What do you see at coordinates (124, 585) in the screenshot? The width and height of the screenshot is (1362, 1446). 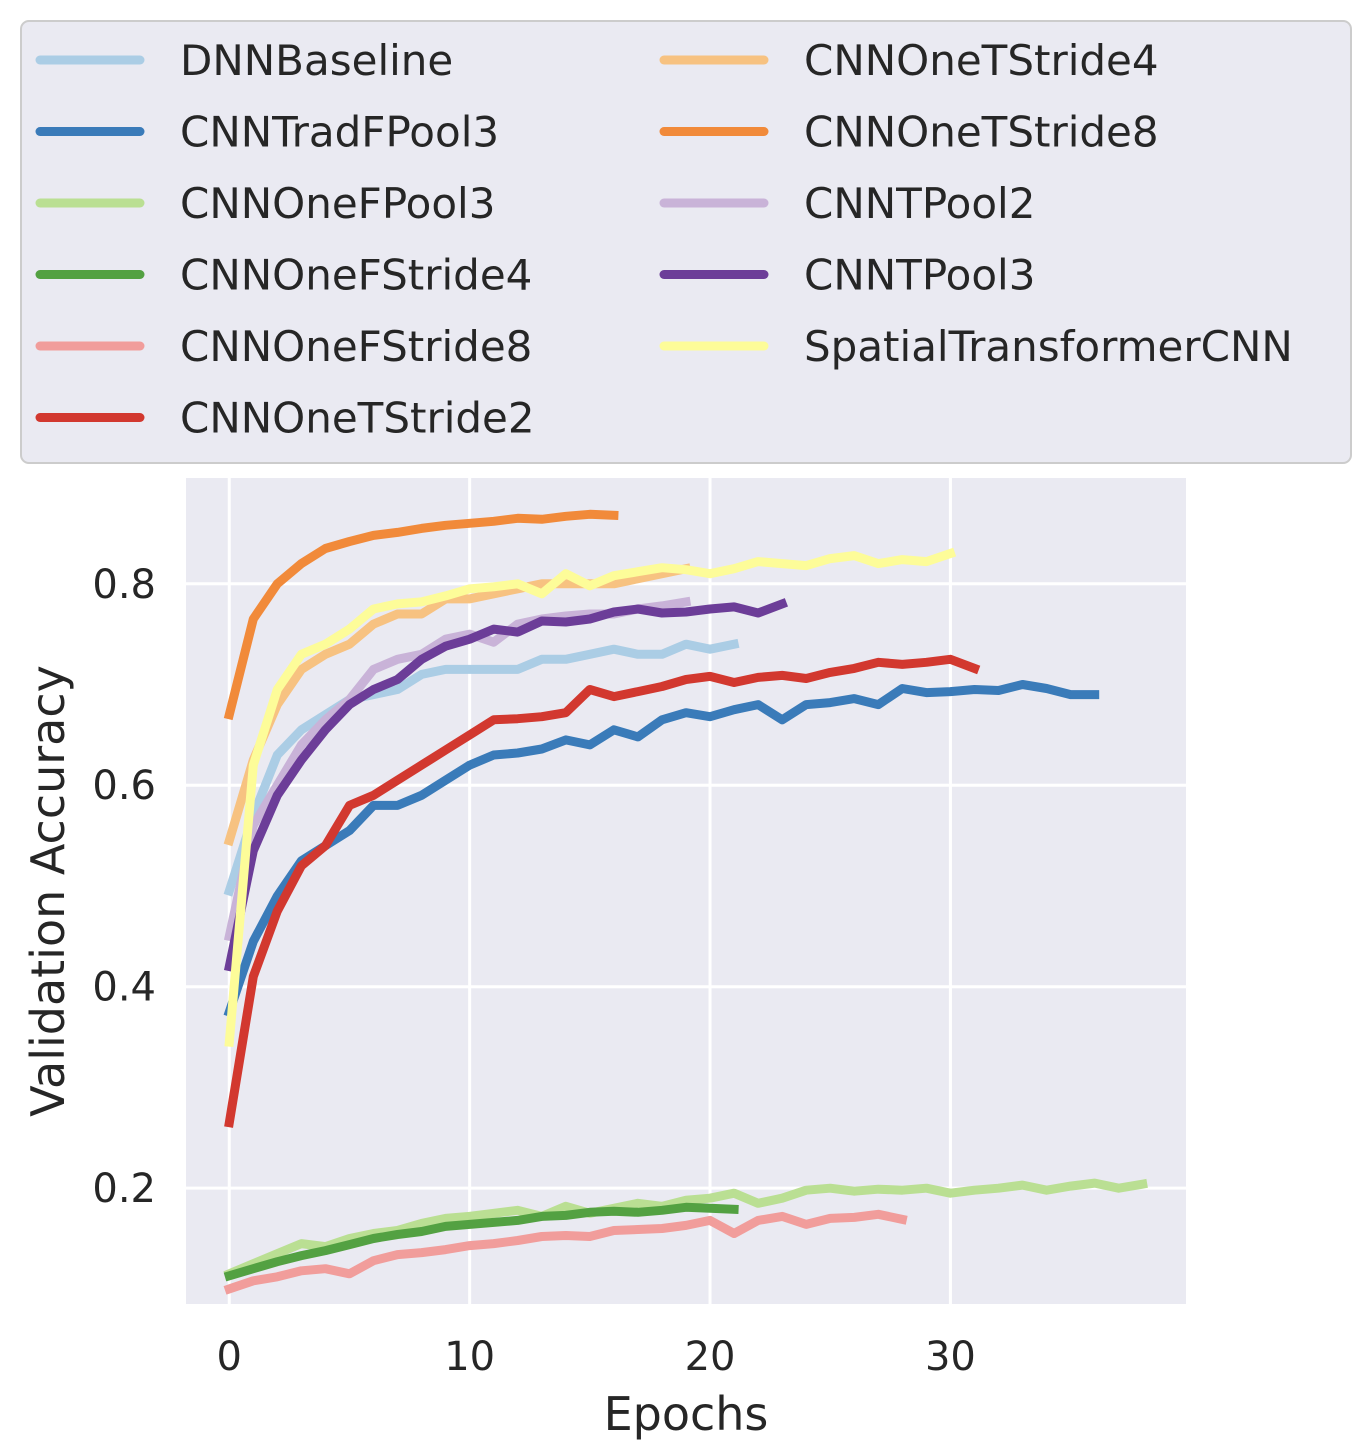 I see `y-tick-label: 0.8` at bounding box center [124, 585].